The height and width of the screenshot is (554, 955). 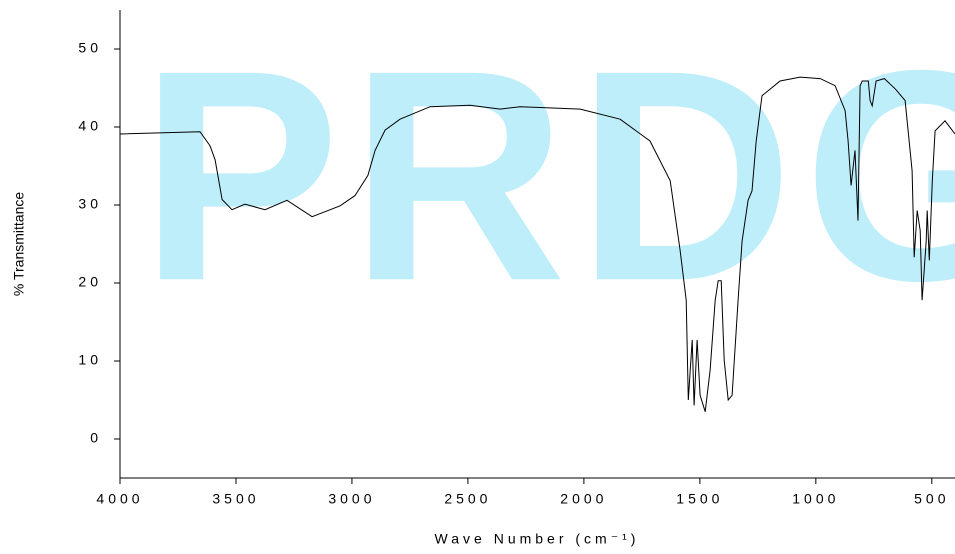 I want to click on x-tick-label: 3500, so click(x=235, y=499).